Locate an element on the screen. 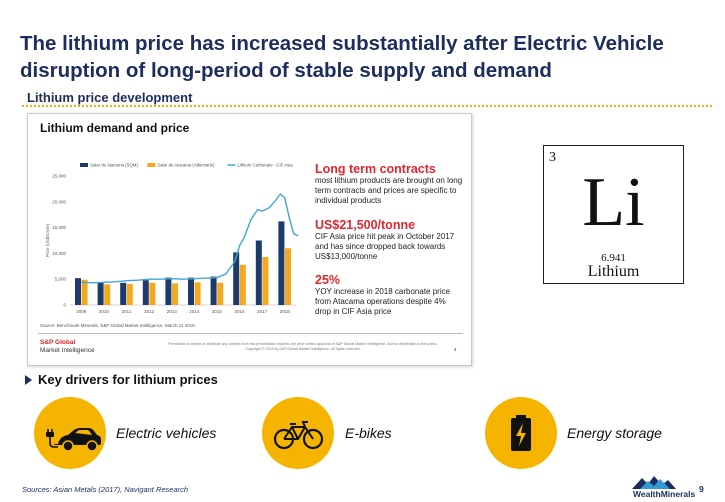 This screenshot has width=725, height=502. driver-label-energy-storage: Energy storage is located at coordinates (614, 433).